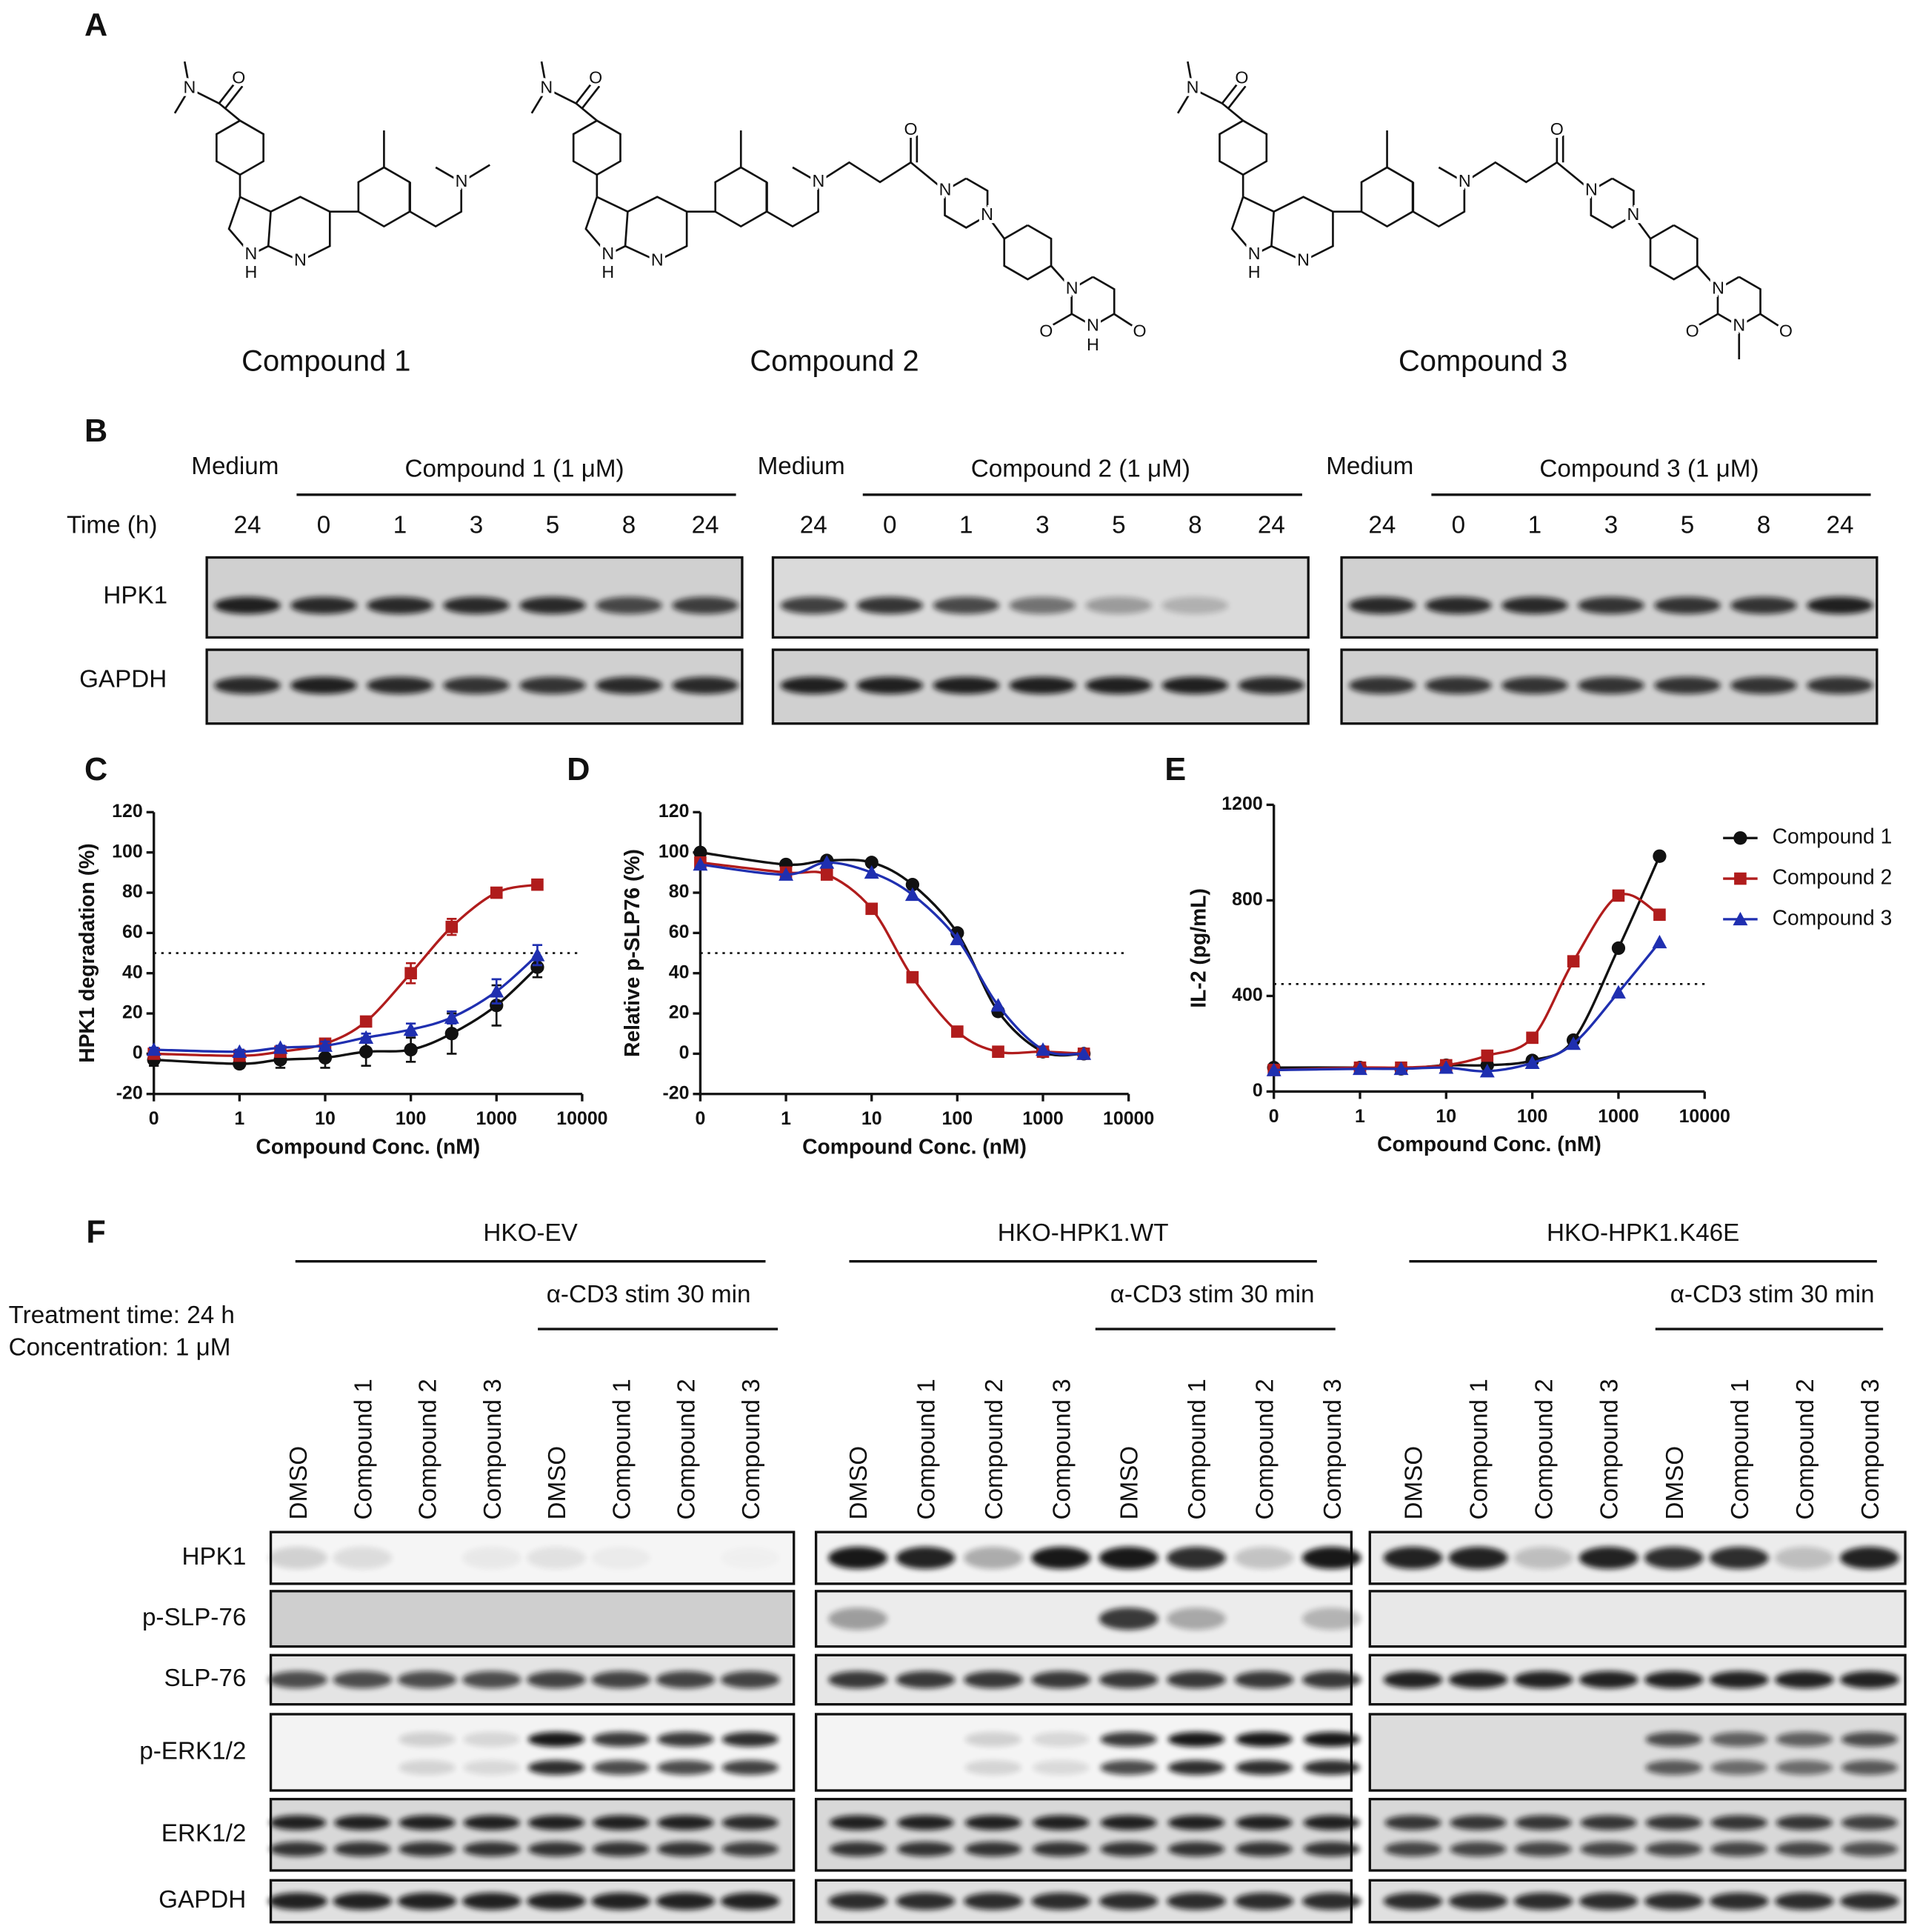  Describe the element at coordinates (95, 431) in the screenshot. I see `panel-label: B` at that location.